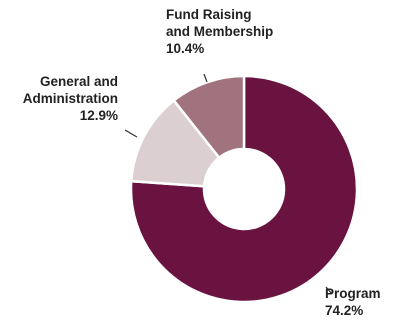  Describe the element at coordinates (70, 98) in the screenshot. I see `slice-category-label: Administration` at that location.